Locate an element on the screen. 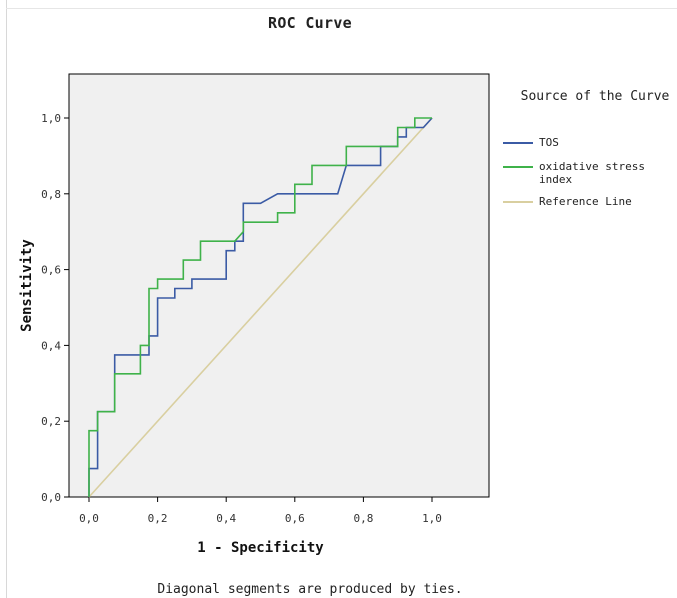 The image size is (677, 598). legend-swatch-oxidative-stress-index is located at coordinates (518, 167).